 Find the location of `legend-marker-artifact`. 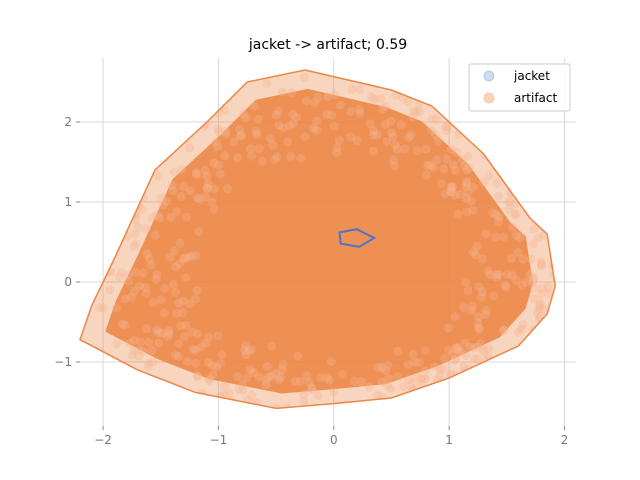

legend-marker-artifact is located at coordinates (489, 98).